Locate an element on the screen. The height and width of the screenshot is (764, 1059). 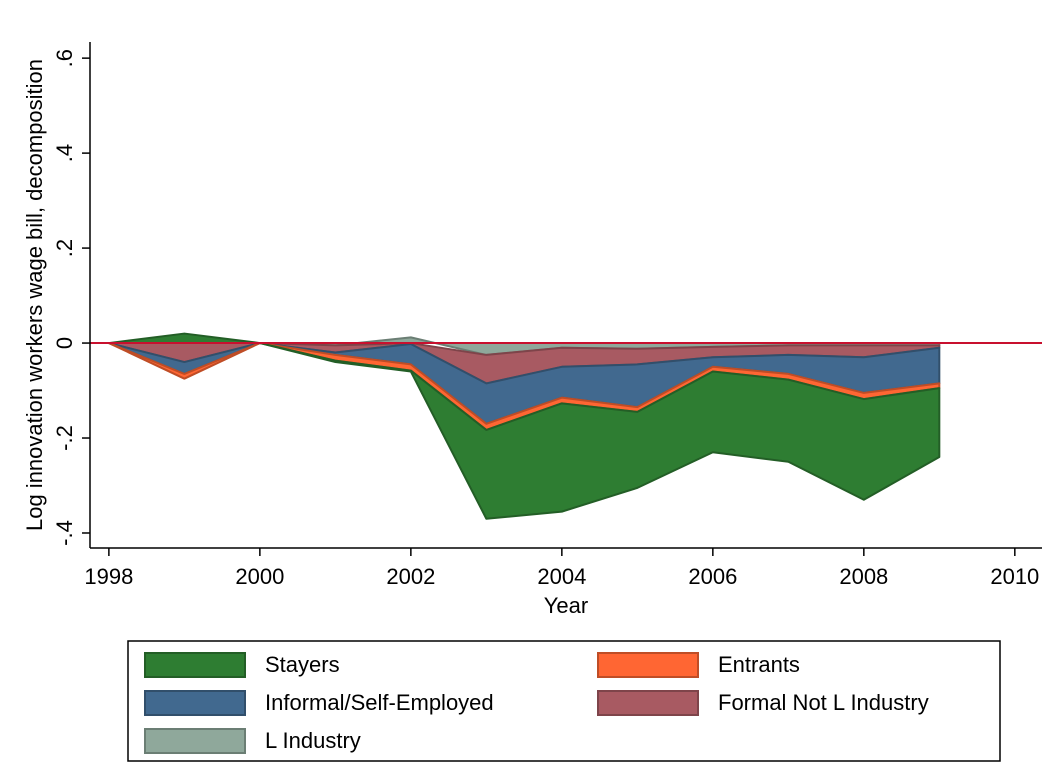
x-axis-label: Year is located at coordinates (566, 605).